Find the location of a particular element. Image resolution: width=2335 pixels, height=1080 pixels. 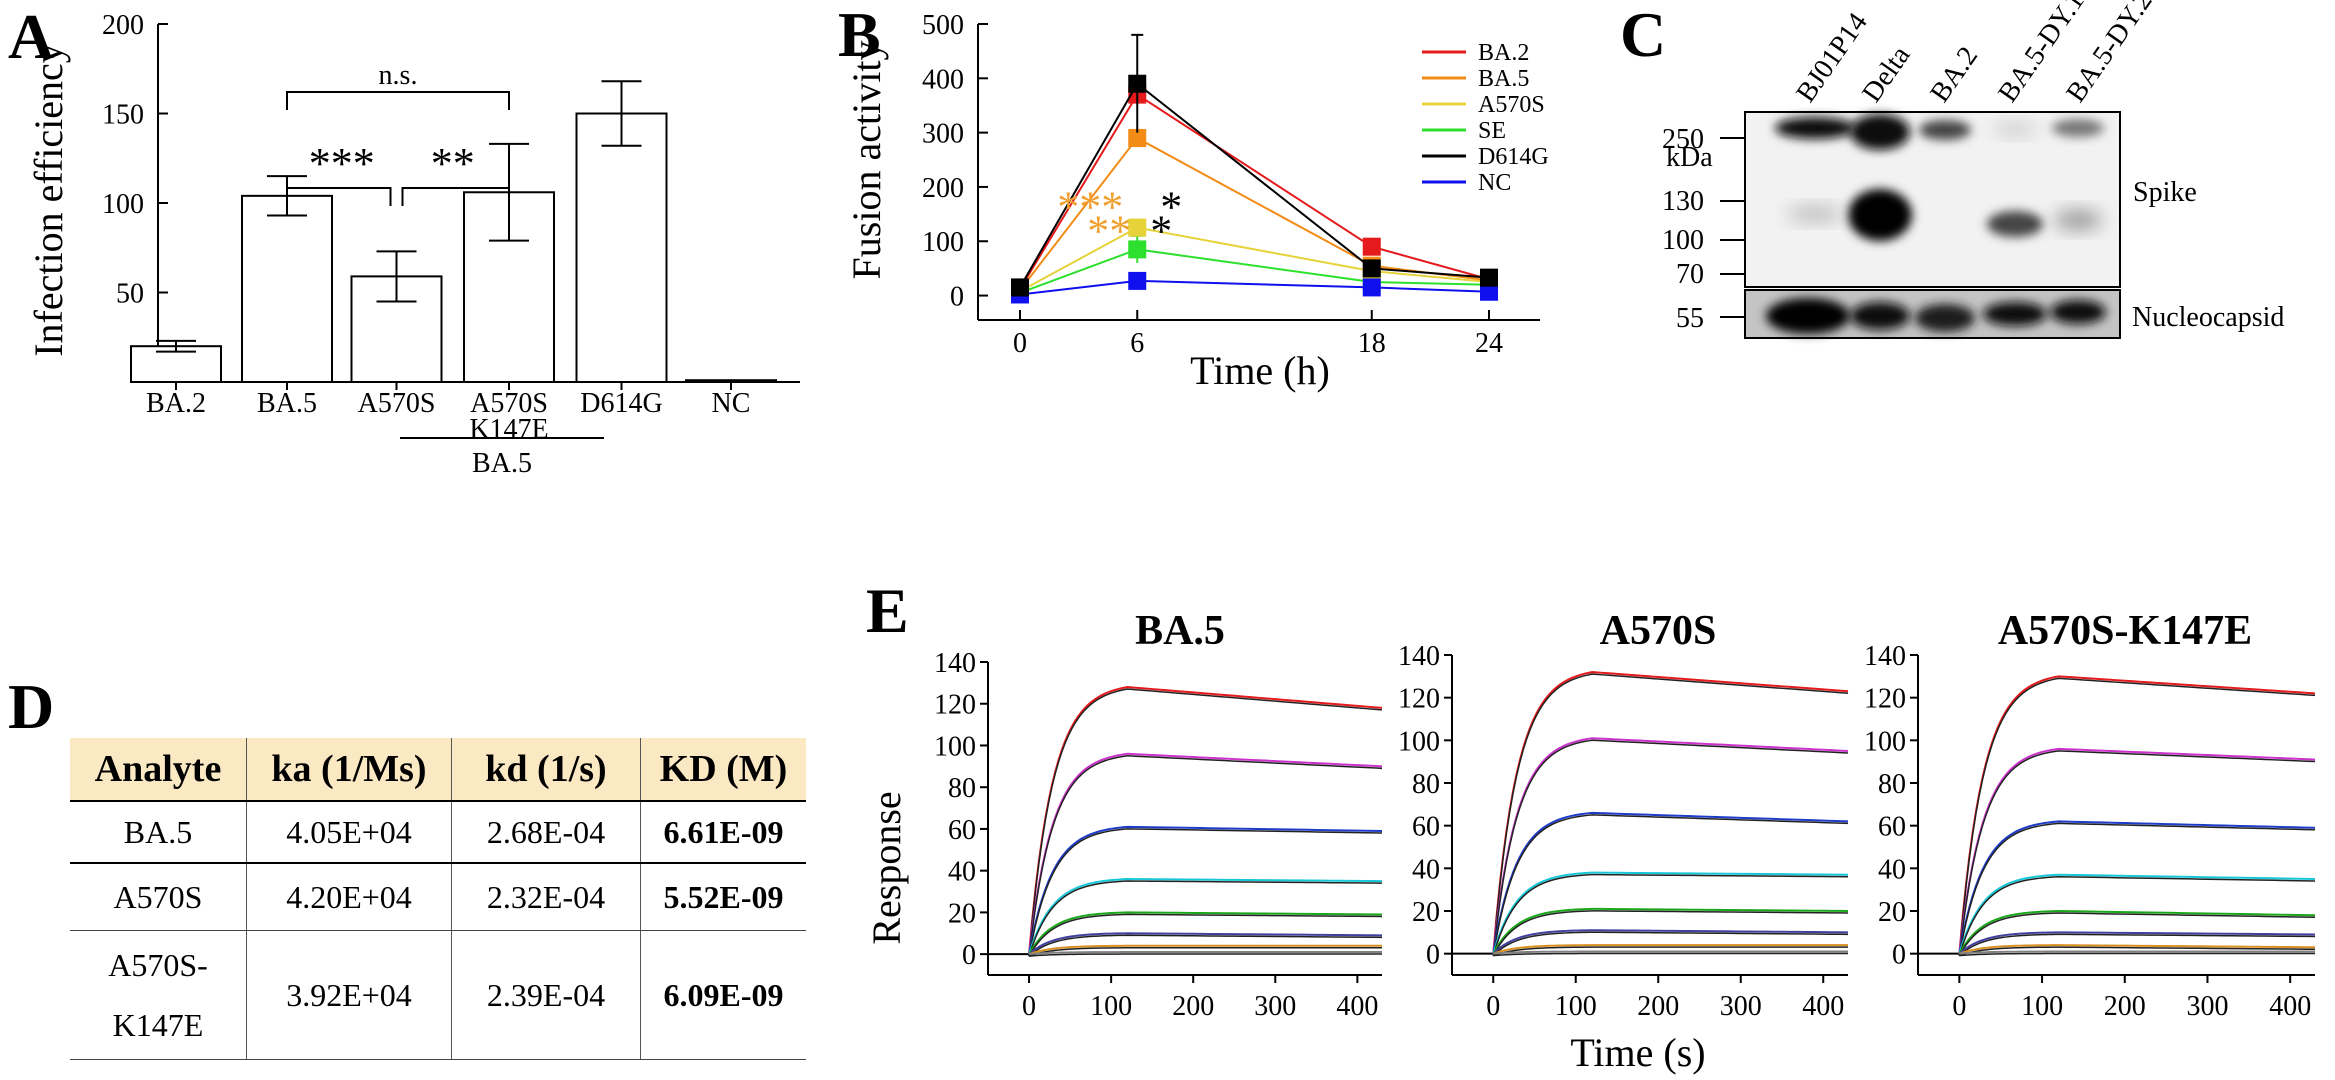

table-row: A570S 4.20E+04 2.32E-04 5.52E-09 is located at coordinates (438, 896).